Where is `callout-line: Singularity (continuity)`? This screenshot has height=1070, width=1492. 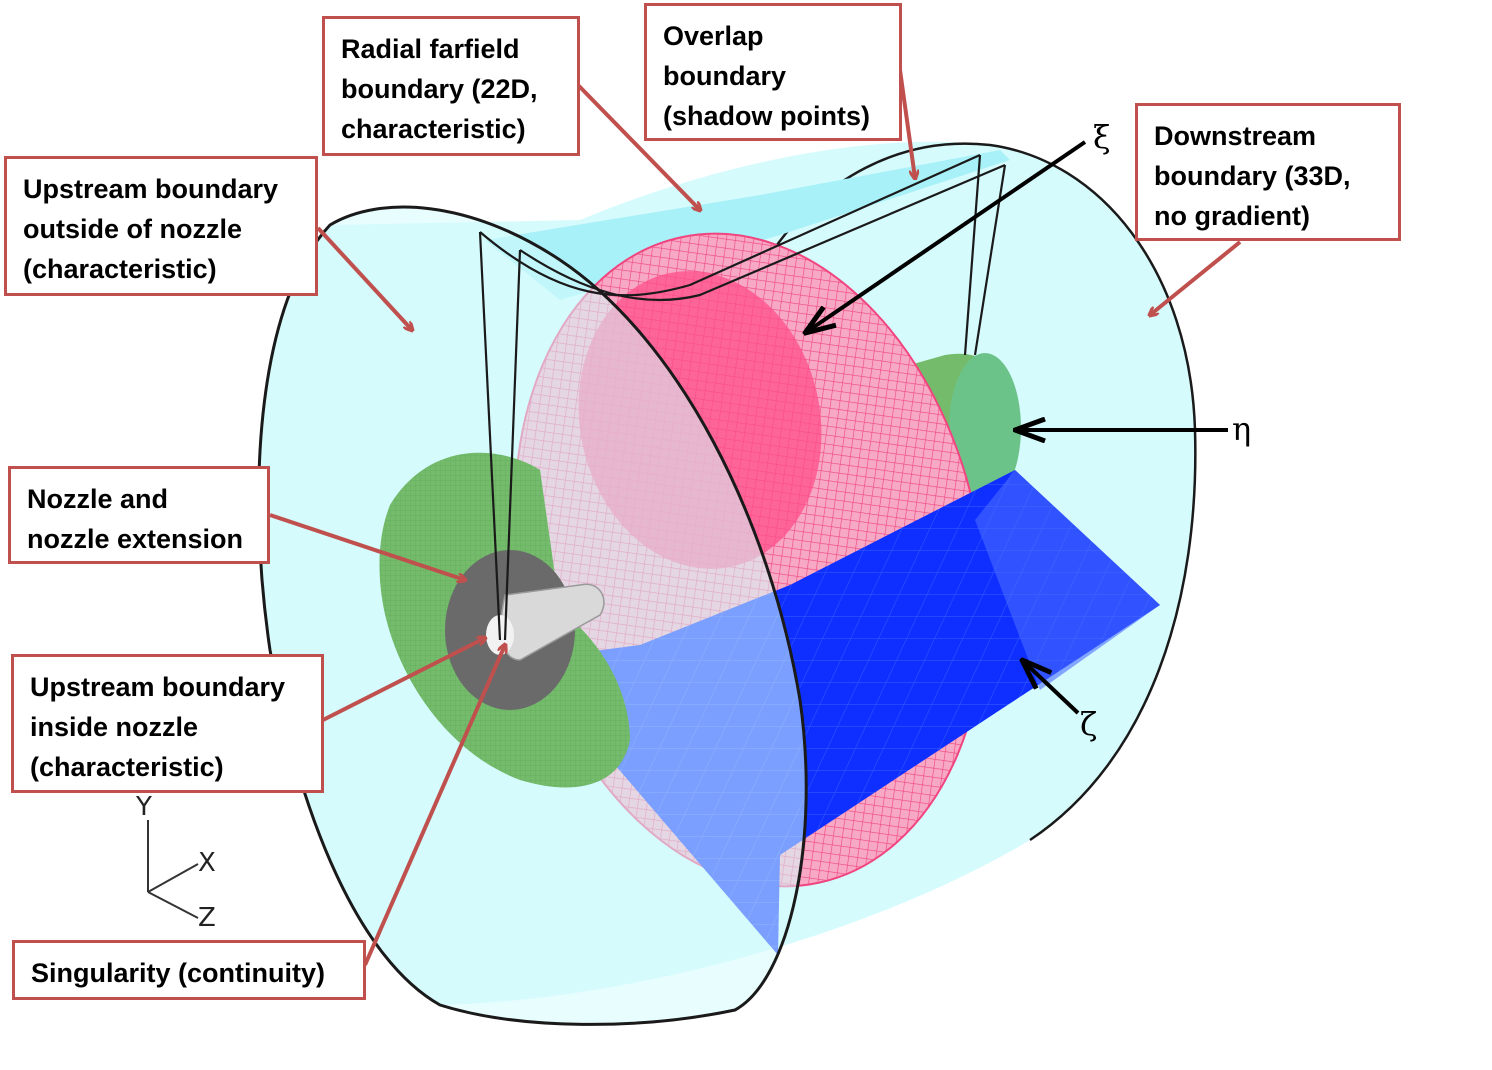 callout-line: Singularity (continuity) is located at coordinates (178, 973).